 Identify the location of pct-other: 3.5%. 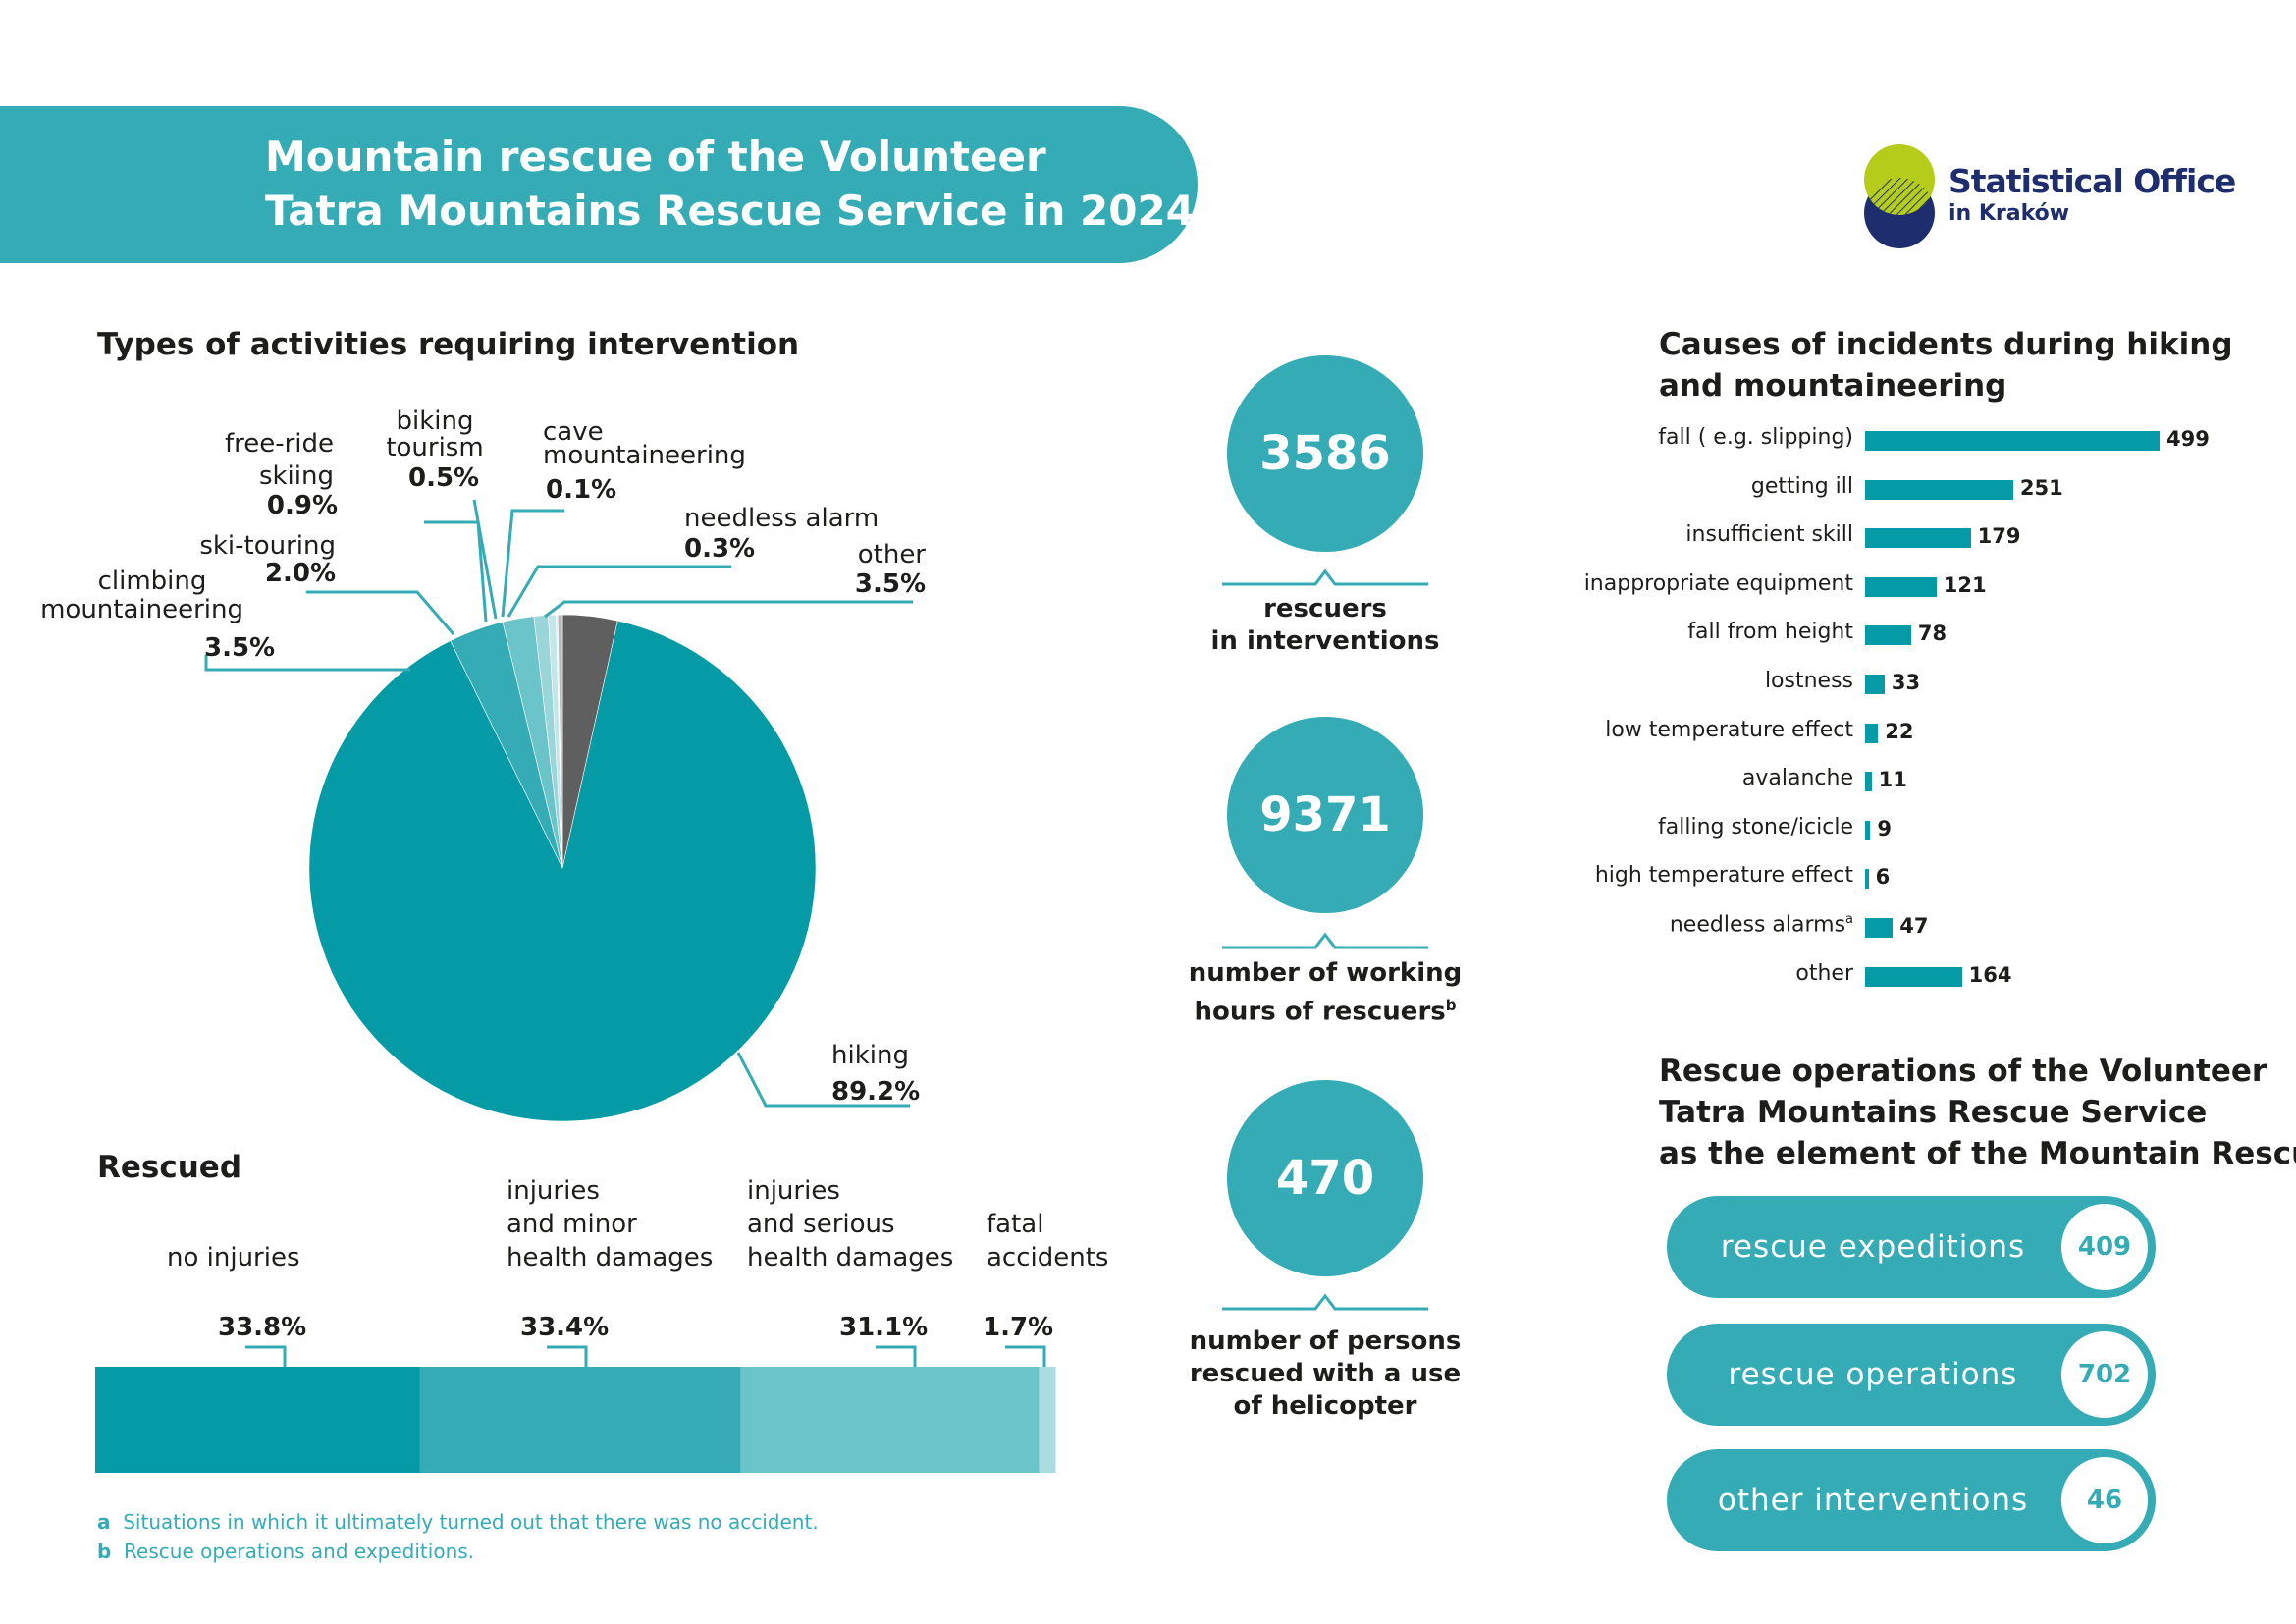
(890, 584).